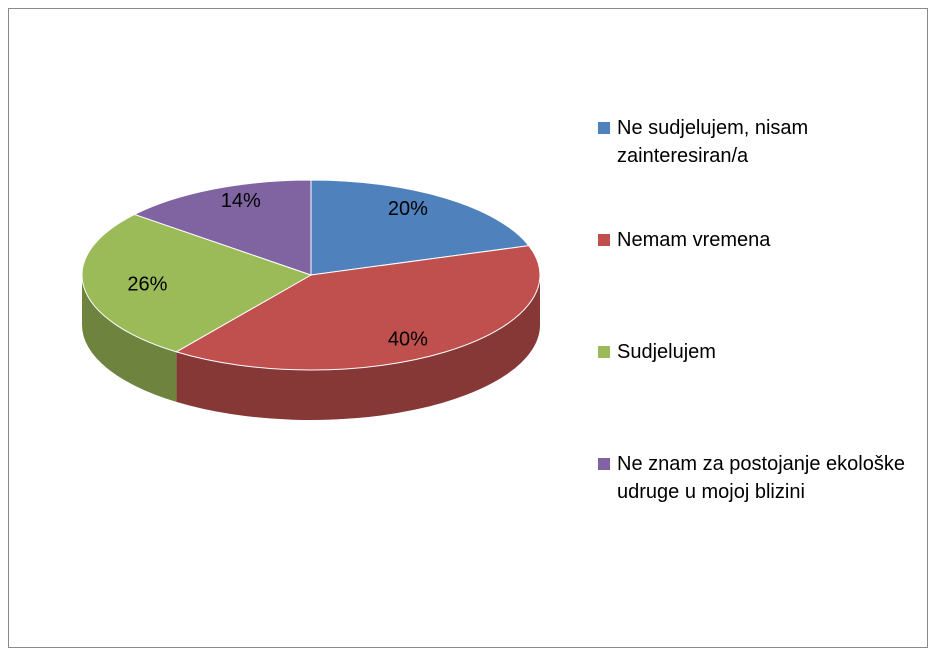 This screenshot has width=938, height=648. What do you see at coordinates (753, 352) in the screenshot?
I see `legend-item: Sudjelujem` at bounding box center [753, 352].